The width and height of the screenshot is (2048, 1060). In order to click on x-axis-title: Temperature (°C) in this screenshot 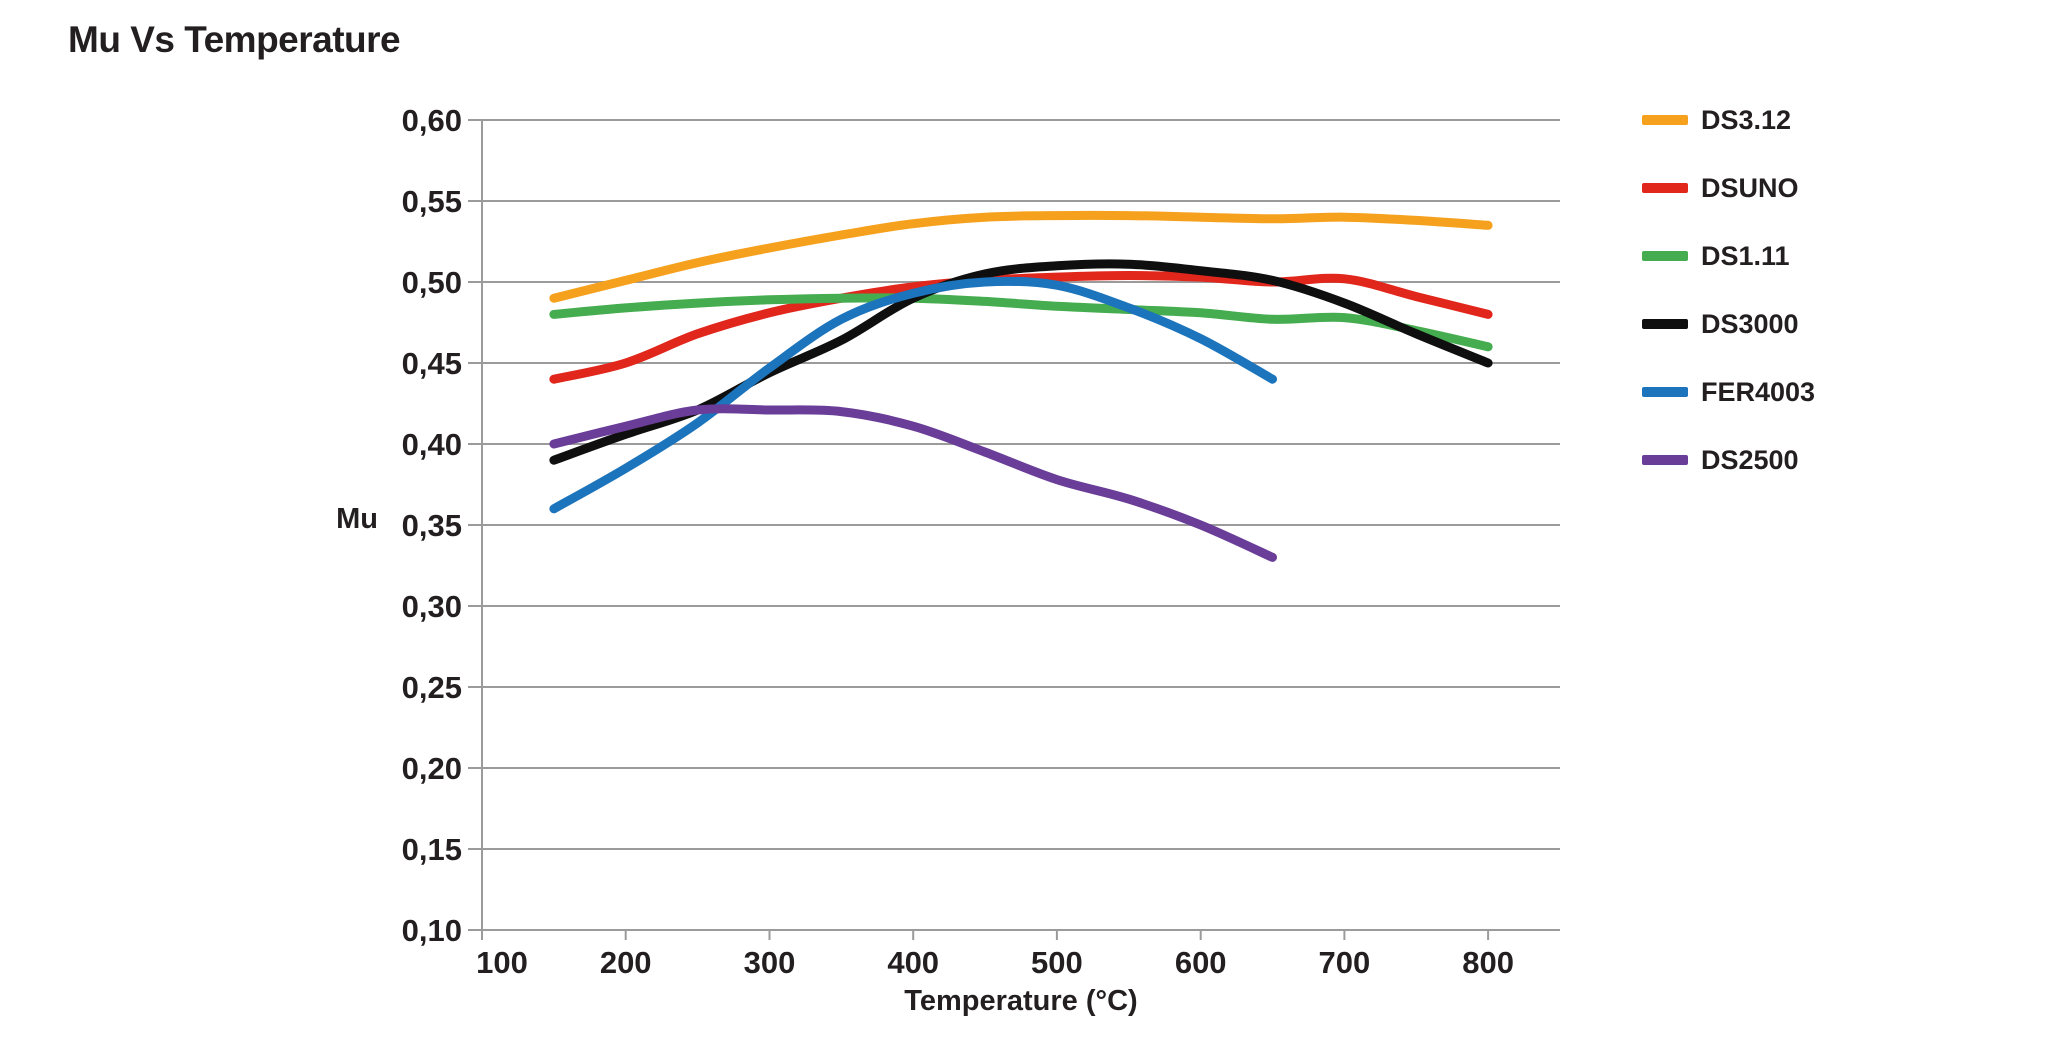, I will do `click(1021, 1001)`.